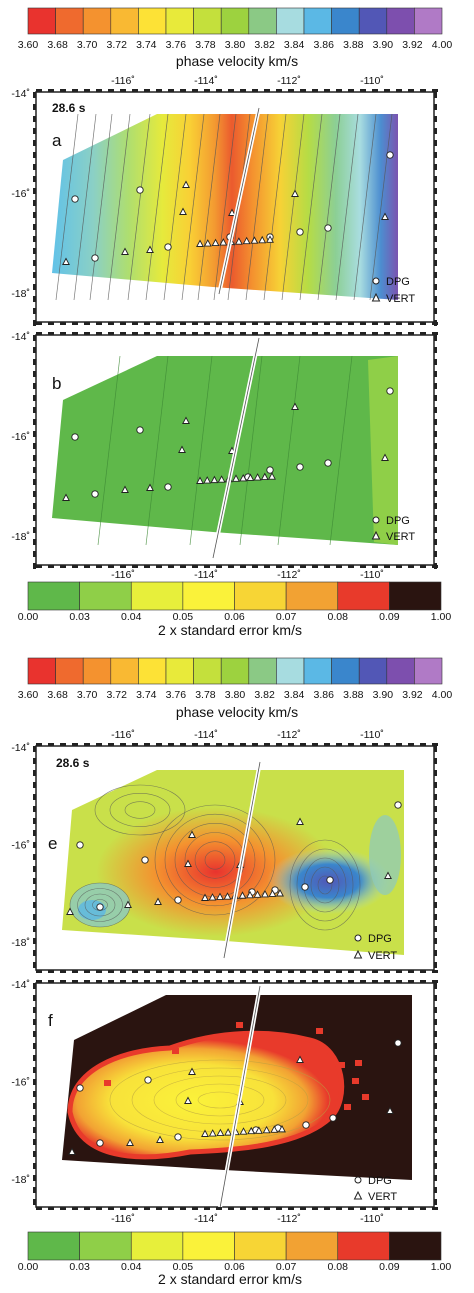 The height and width of the screenshot is (1293, 474). Describe the element at coordinates (389, 617) in the screenshot. I see `colorbar-tick-label: 0.09` at that location.